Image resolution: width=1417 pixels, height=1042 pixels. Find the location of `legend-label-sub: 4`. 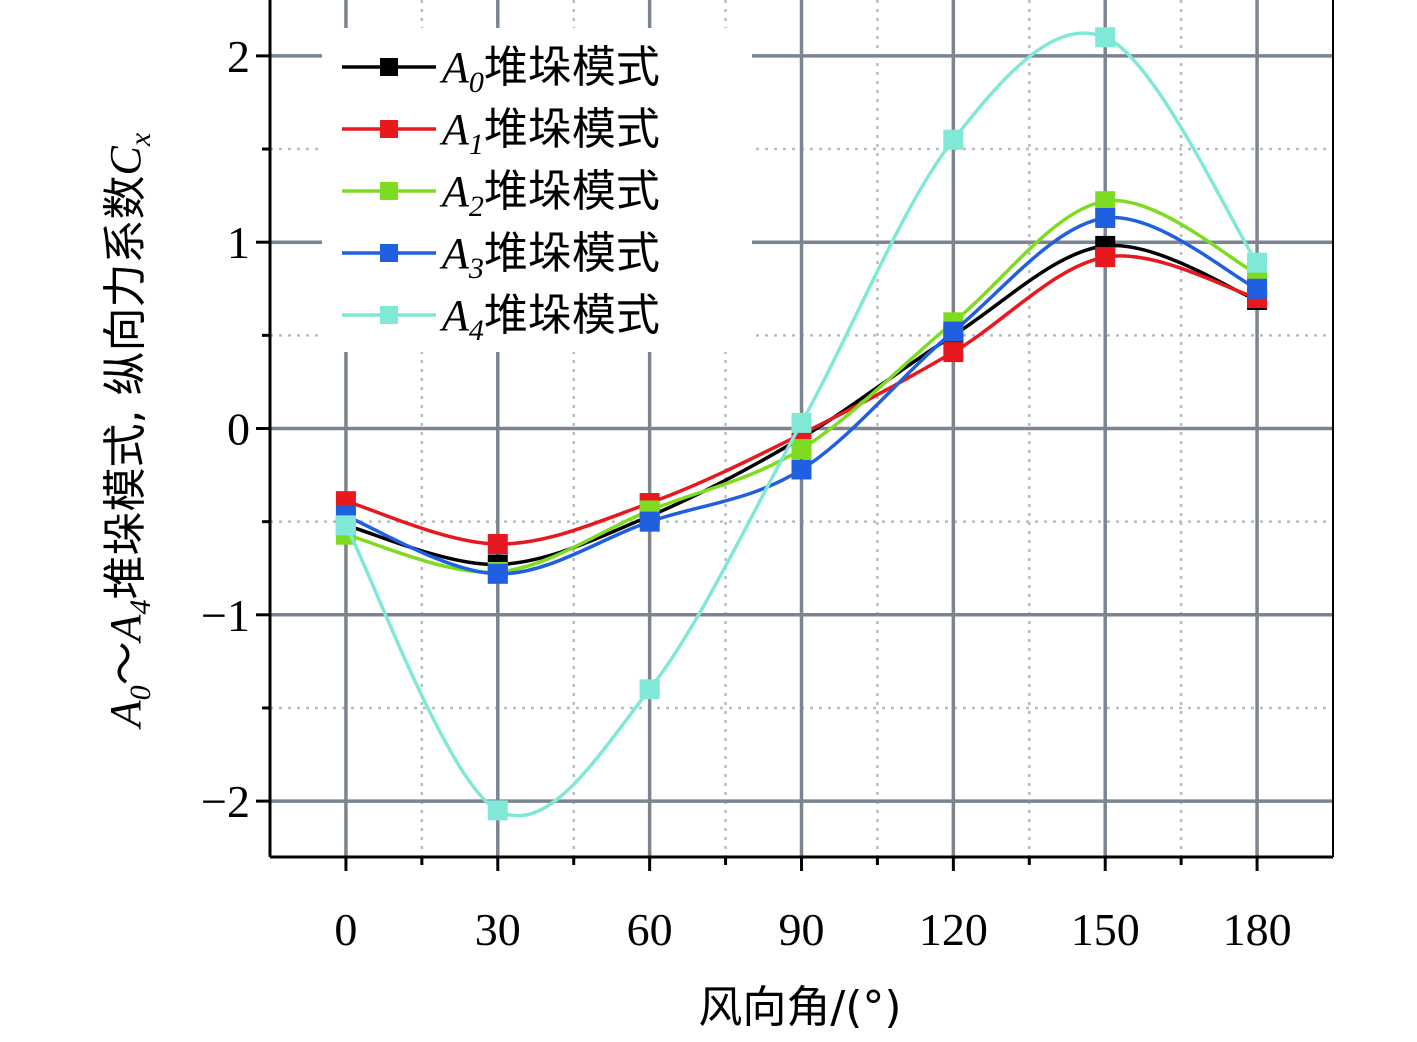

legend-label-sub: 4 is located at coordinates (476, 330).